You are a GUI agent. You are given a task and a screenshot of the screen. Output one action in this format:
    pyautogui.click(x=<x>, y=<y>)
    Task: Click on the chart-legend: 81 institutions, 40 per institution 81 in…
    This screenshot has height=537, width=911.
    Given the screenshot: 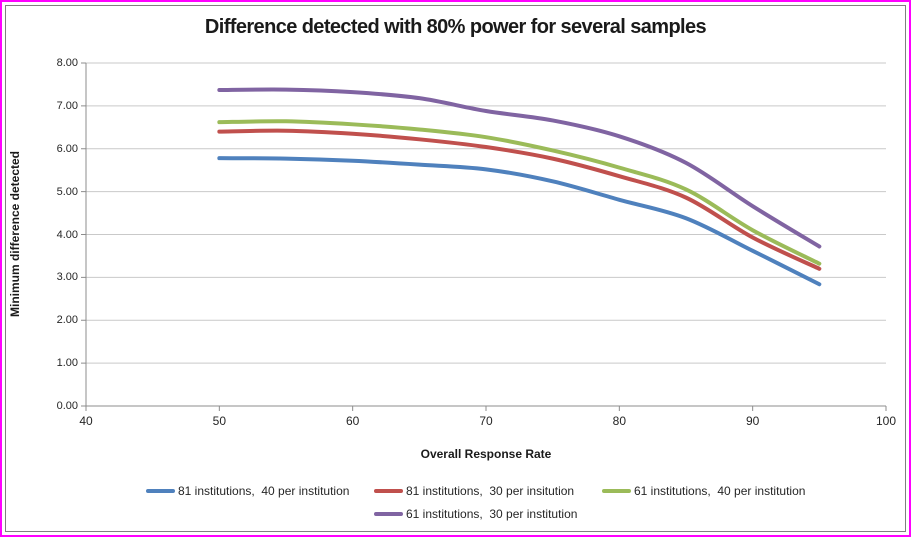 What is the action you would take?
    pyautogui.click(x=486, y=502)
    